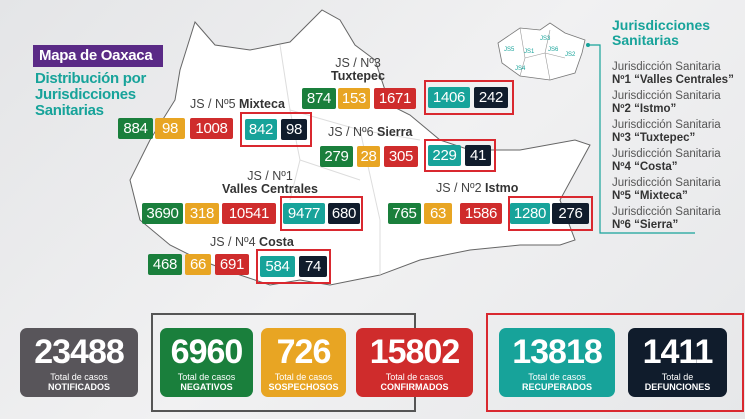 Image resolution: width=745 pixels, height=419 pixels. What do you see at coordinates (509, 50) in the screenshot?
I see `inset-label: JS5` at bounding box center [509, 50].